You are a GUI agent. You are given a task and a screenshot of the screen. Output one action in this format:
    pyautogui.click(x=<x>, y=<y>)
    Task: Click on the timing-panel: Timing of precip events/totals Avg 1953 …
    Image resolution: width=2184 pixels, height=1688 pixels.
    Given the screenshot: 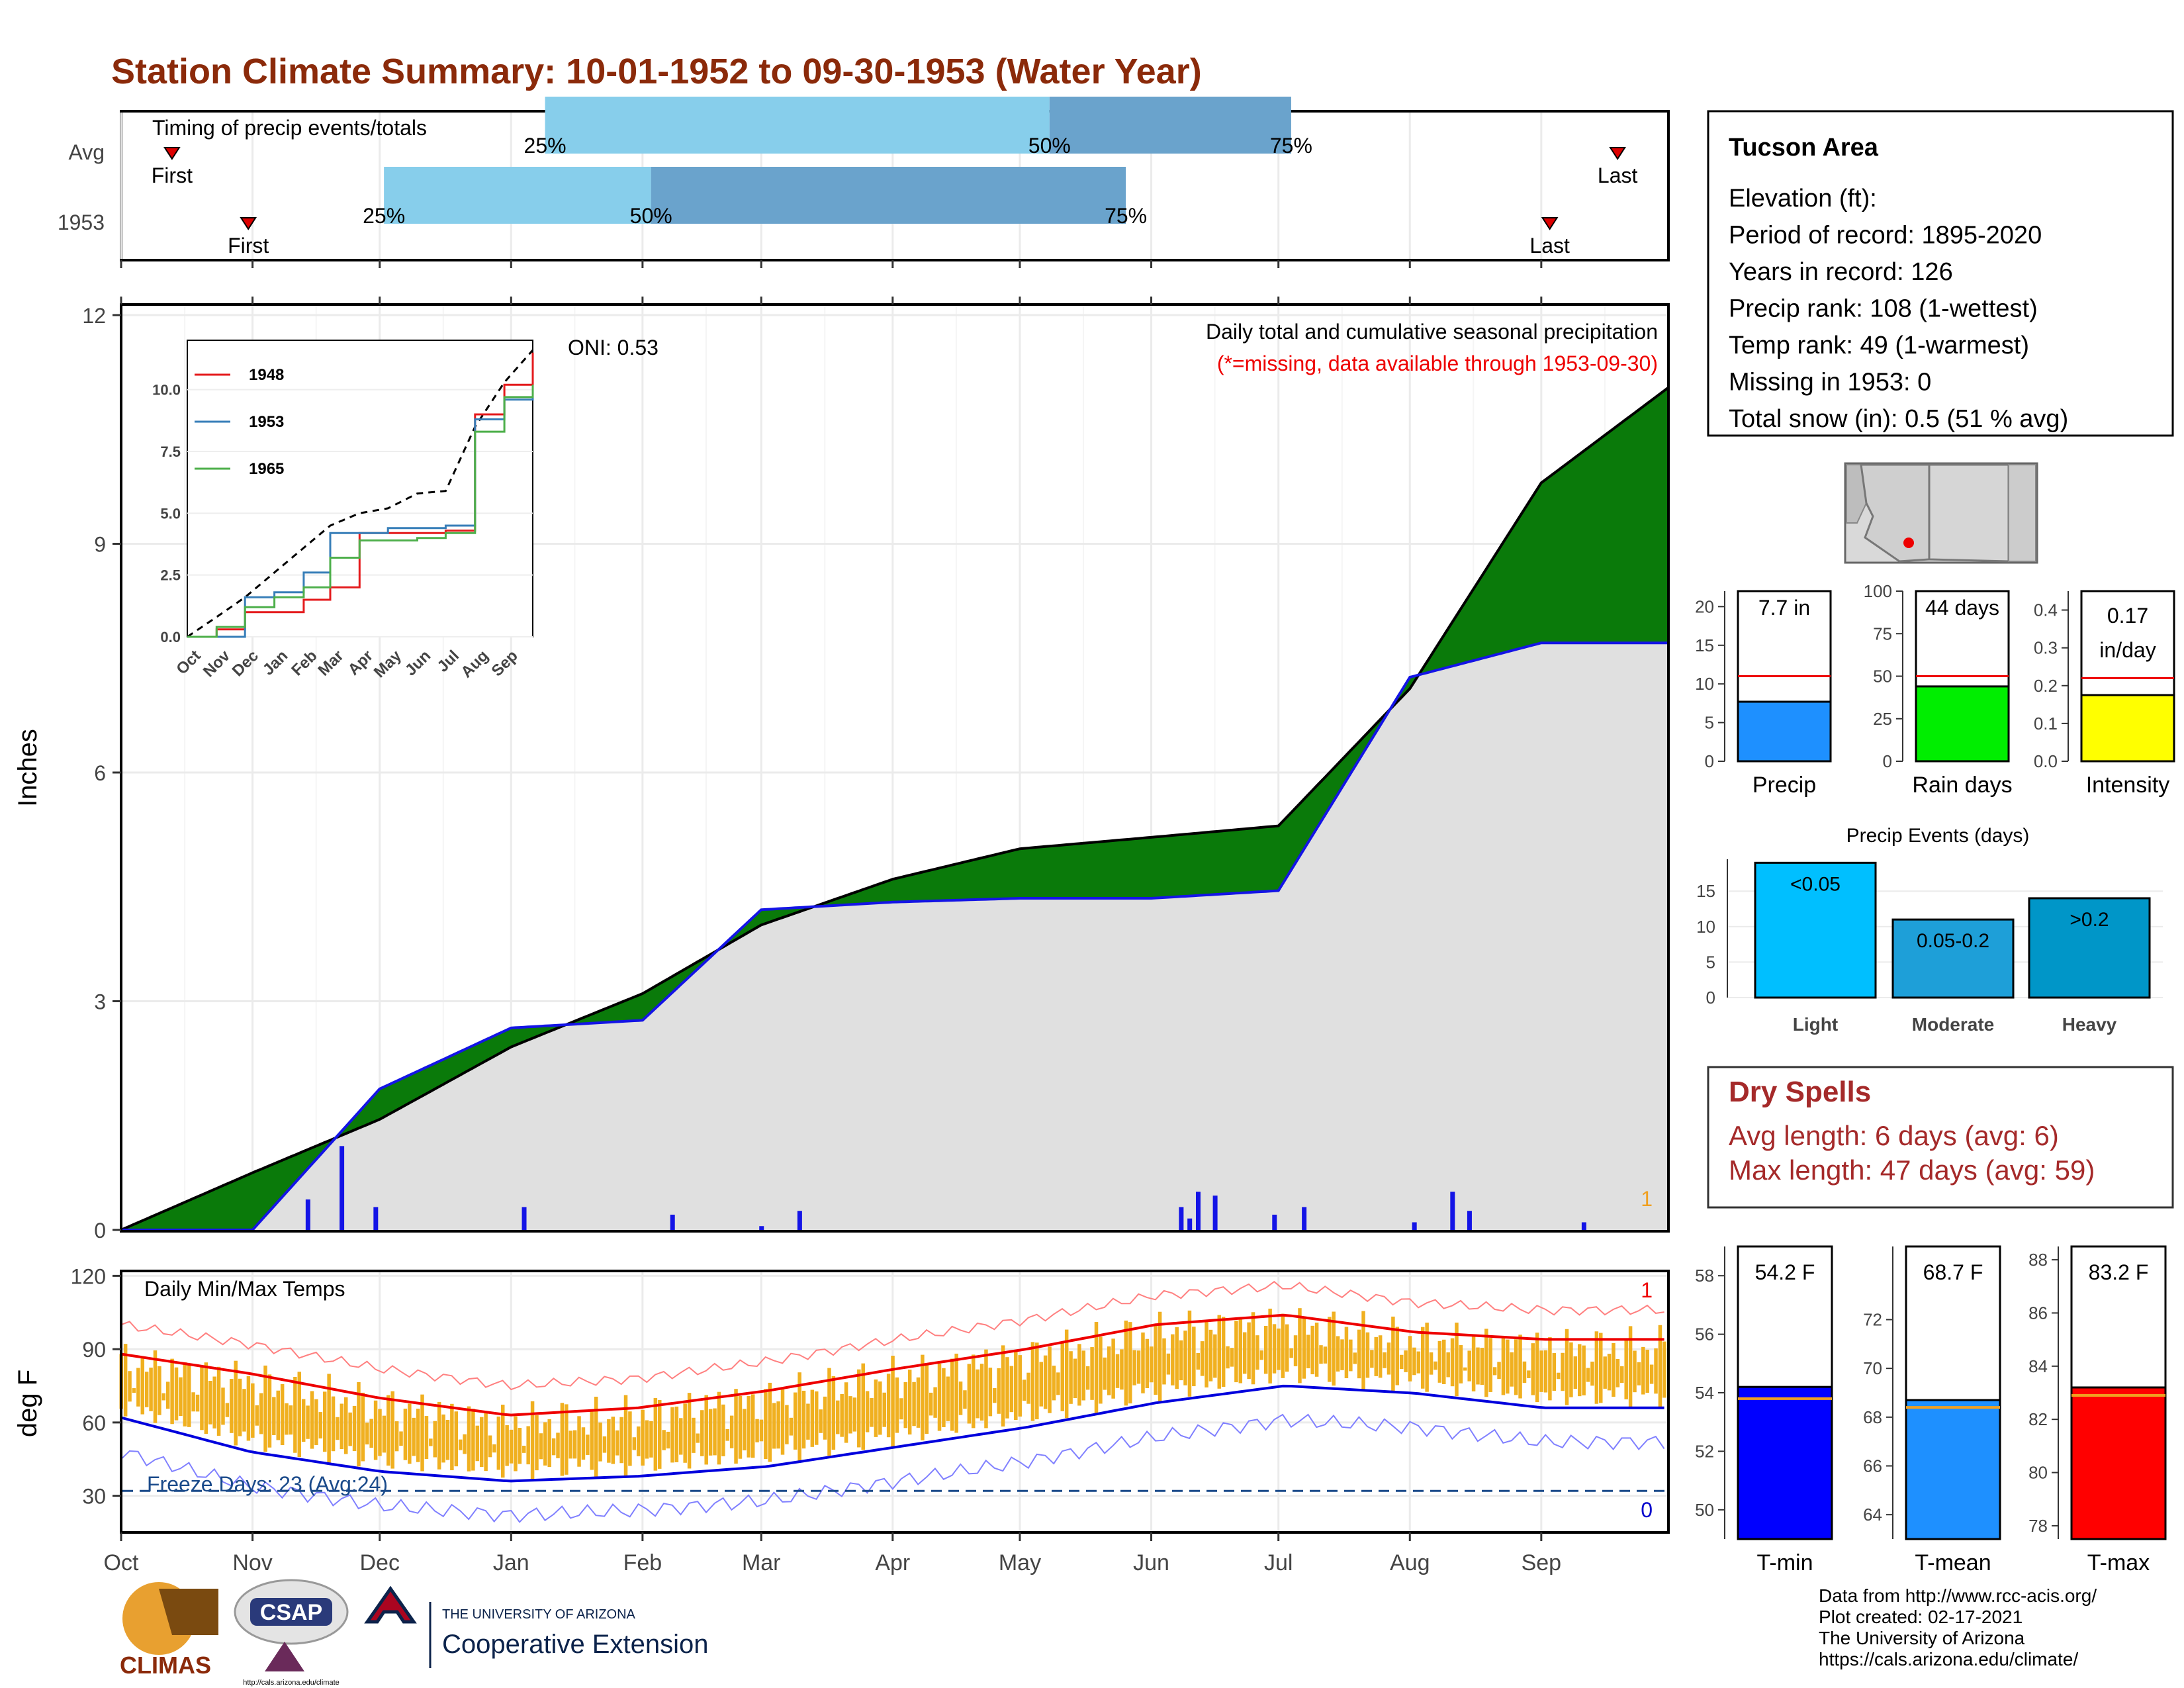 What is the action you would take?
    pyautogui.click(x=864, y=182)
    